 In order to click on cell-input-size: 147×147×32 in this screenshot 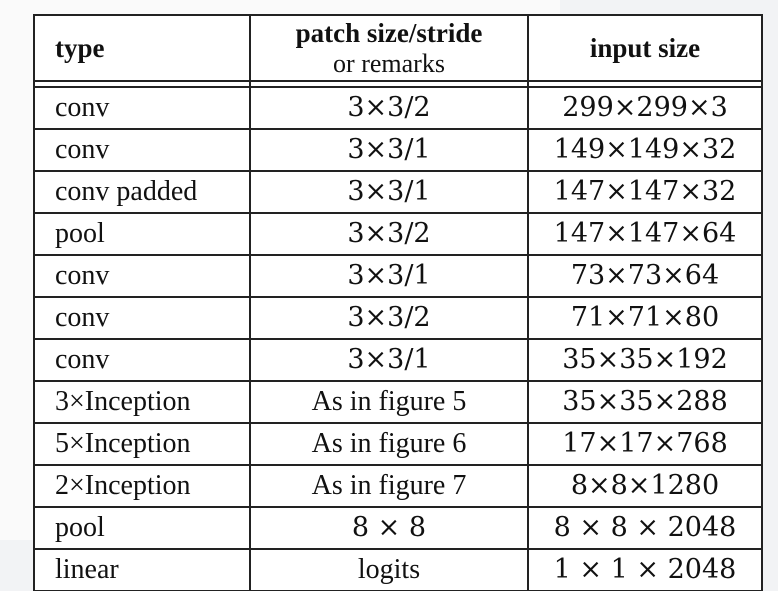, I will do `click(645, 192)`.